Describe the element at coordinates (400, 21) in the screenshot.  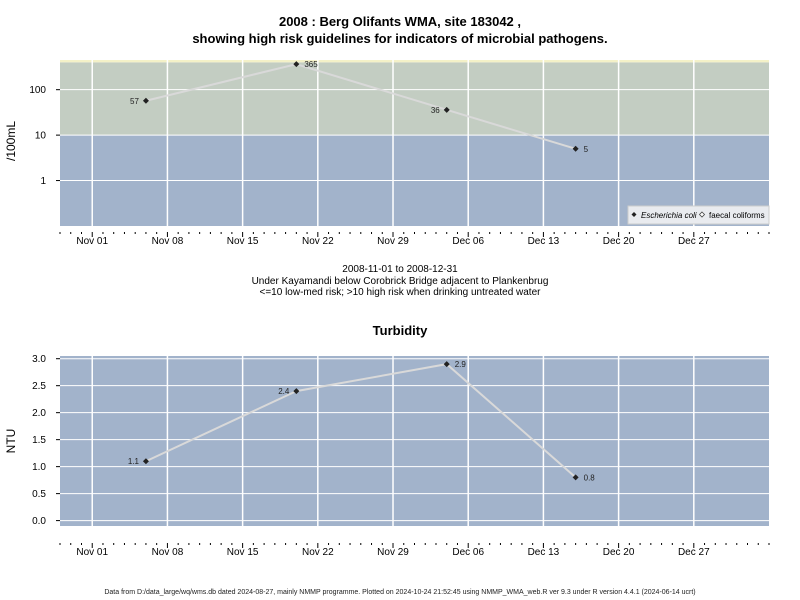
I see `chart-title-line1: 2008 : Berg Olifants WMA, site 183042 ,` at that location.